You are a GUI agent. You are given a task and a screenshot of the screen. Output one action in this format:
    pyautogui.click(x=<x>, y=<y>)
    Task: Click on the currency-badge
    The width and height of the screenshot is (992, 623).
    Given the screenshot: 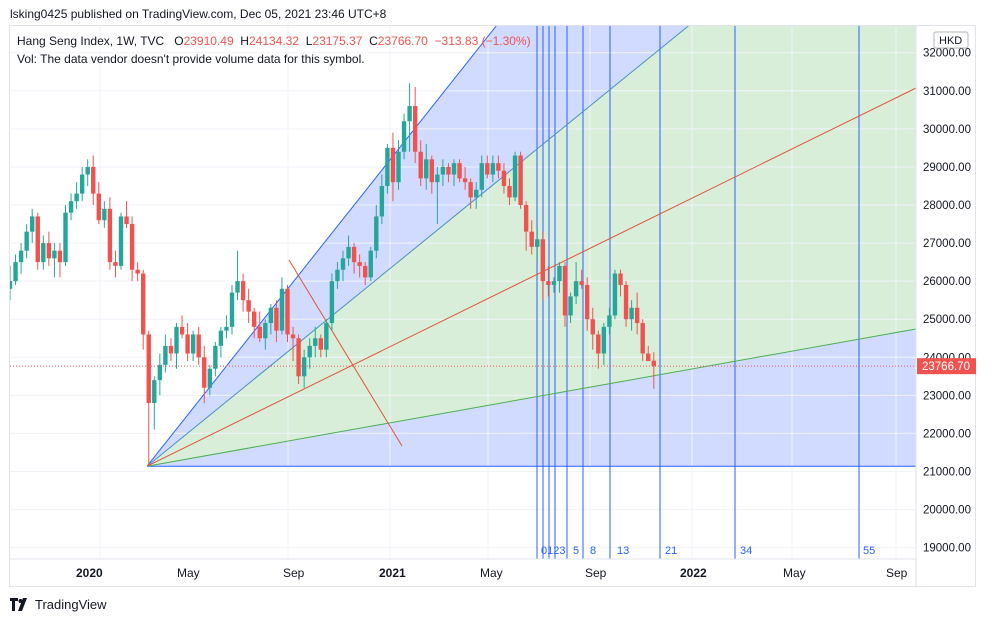 What is the action you would take?
    pyautogui.click(x=951, y=40)
    